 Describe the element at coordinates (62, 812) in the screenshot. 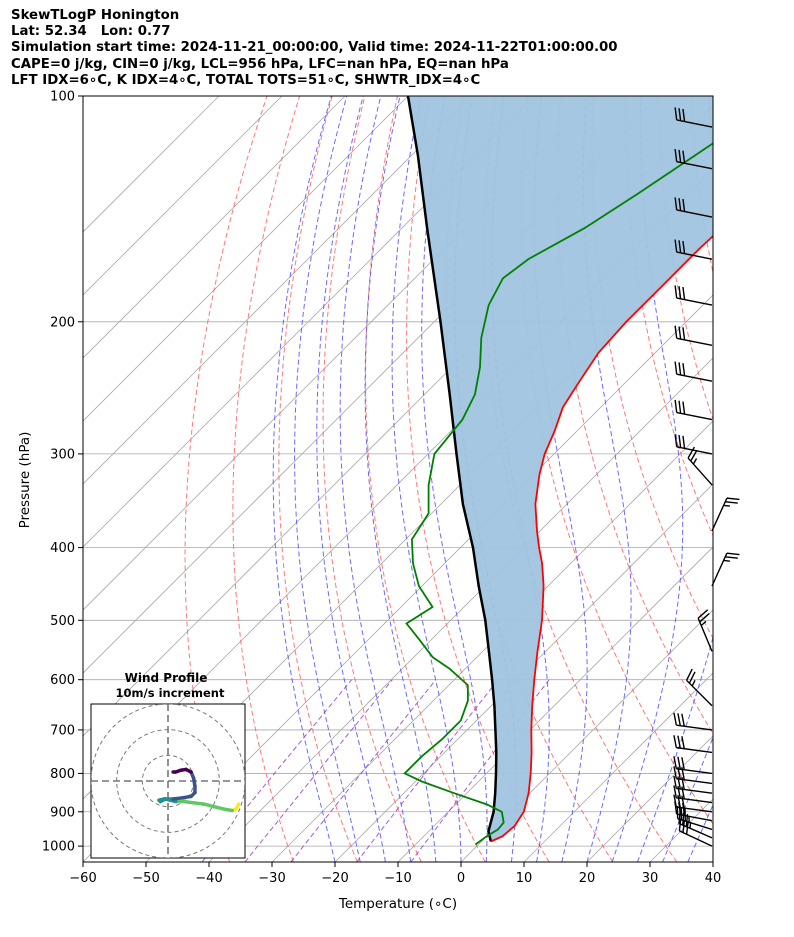

I see `y-tick-label: 900` at that location.